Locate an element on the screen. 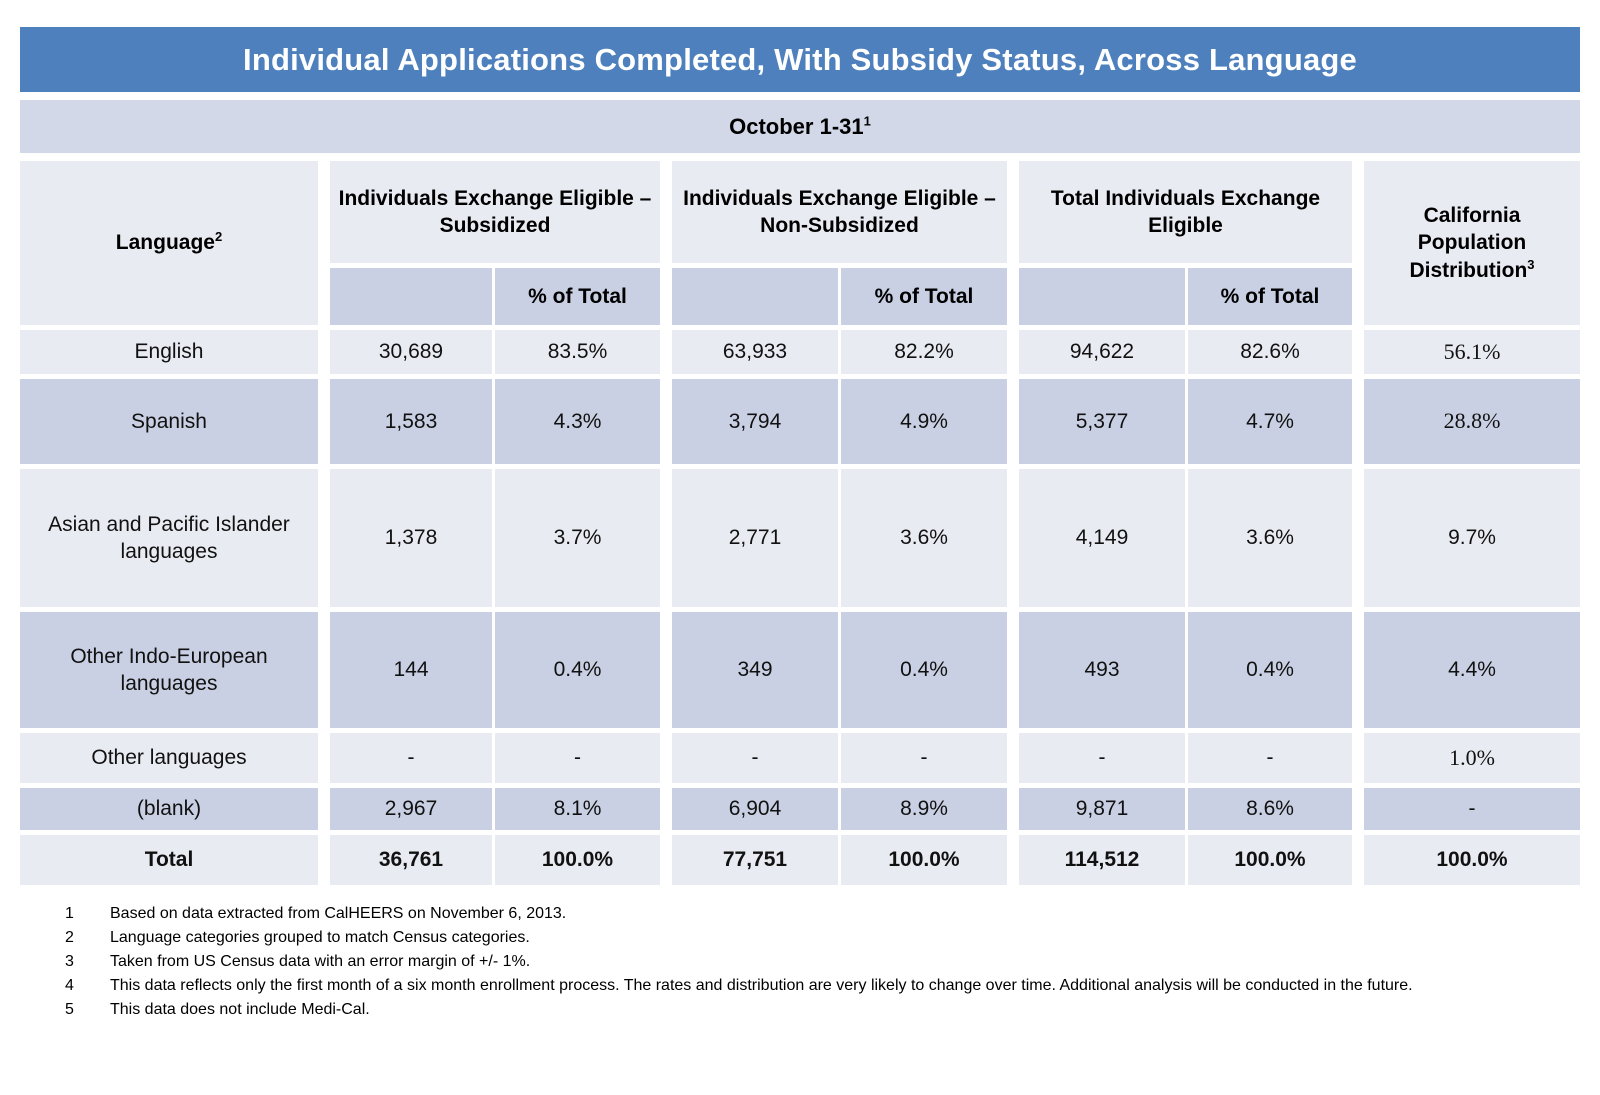 The image size is (1600, 1095). column-header-ca-population: California Population Distribution3 is located at coordinates (1472, 243).